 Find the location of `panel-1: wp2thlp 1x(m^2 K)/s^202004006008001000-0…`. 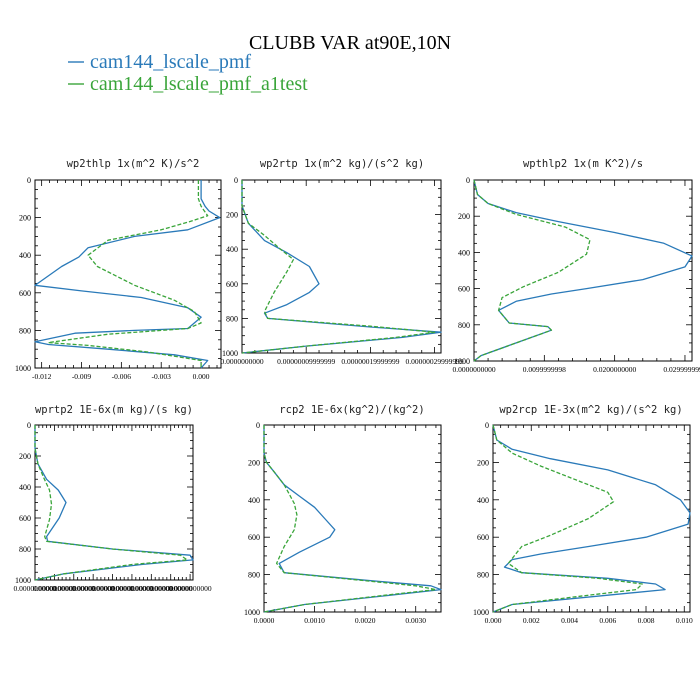

panel-1: wp2thlp 1x(m^2 K)/s^202004006008001000-0… is located at coordinates (118, 269).